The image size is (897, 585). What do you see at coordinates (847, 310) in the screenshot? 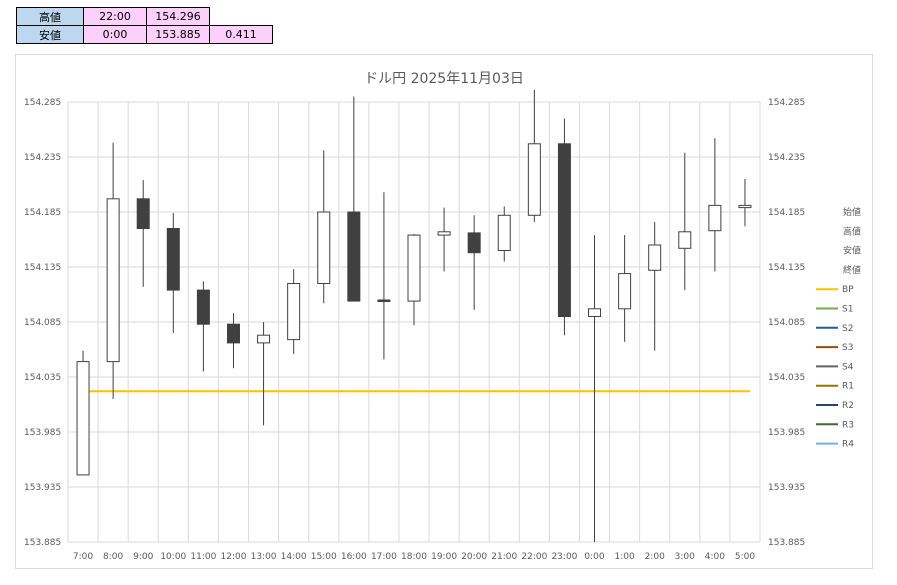
I see `legend-label: S1` at bounding box center [847, 310].